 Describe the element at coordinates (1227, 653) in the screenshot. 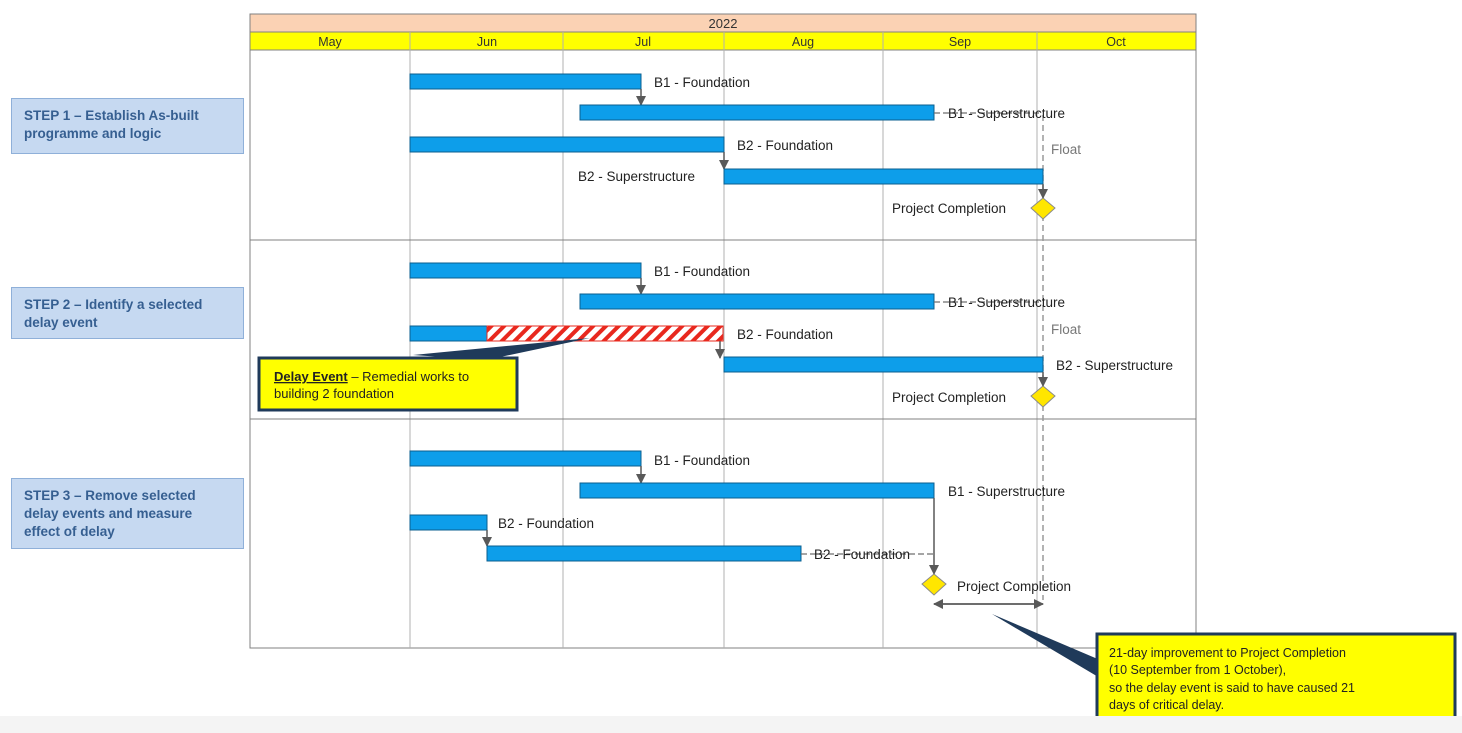

I see `callout-line: 21-day improvement to Project Completion` at that location.